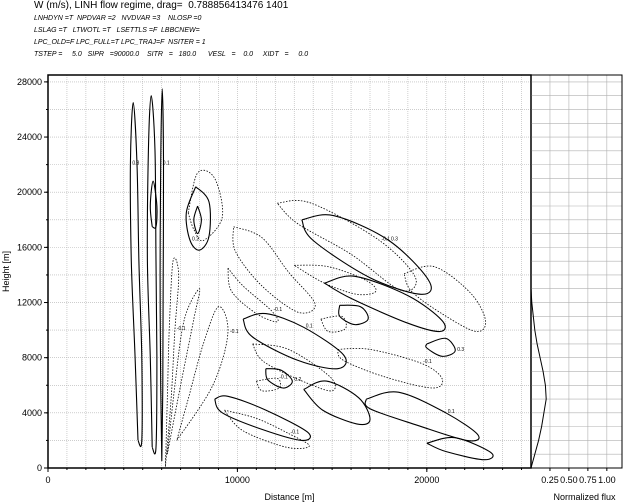  Describe the element at coordinates (29, 137) in the screenshot. I see `y-tick-label: 24000` at that location.